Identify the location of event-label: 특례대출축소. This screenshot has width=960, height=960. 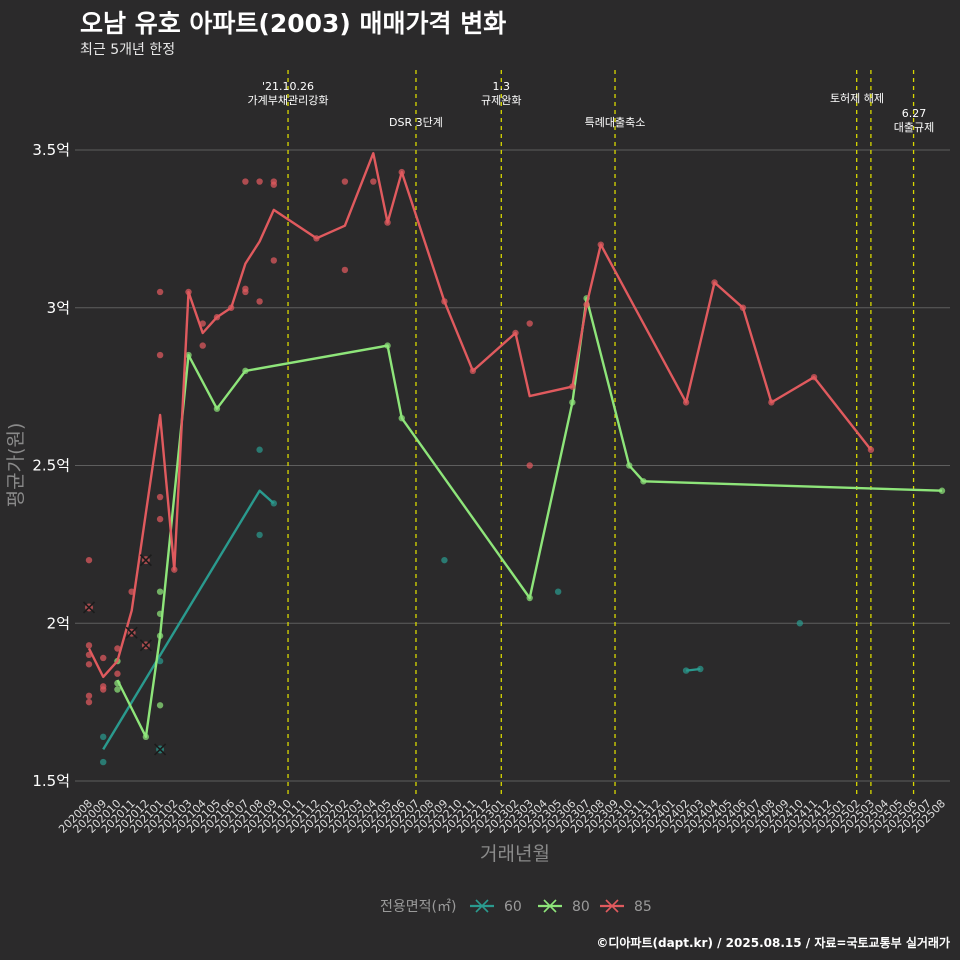
(615, 122).